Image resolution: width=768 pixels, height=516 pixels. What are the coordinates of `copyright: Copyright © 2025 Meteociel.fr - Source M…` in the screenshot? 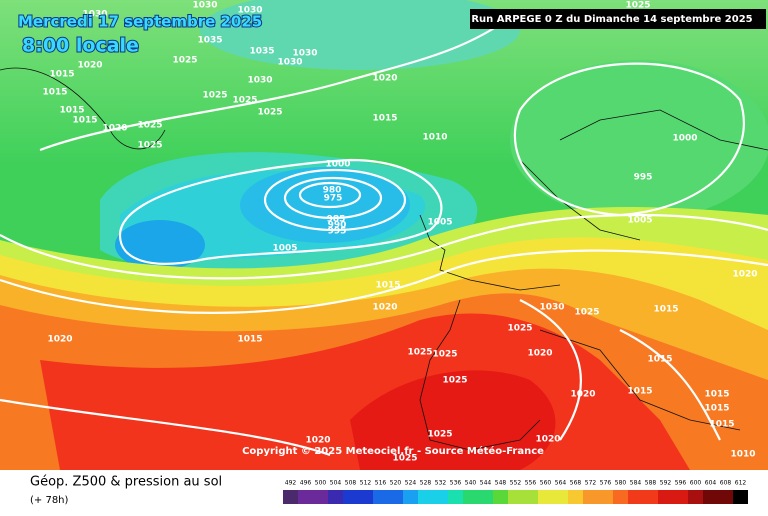 It's located at (393, 451).